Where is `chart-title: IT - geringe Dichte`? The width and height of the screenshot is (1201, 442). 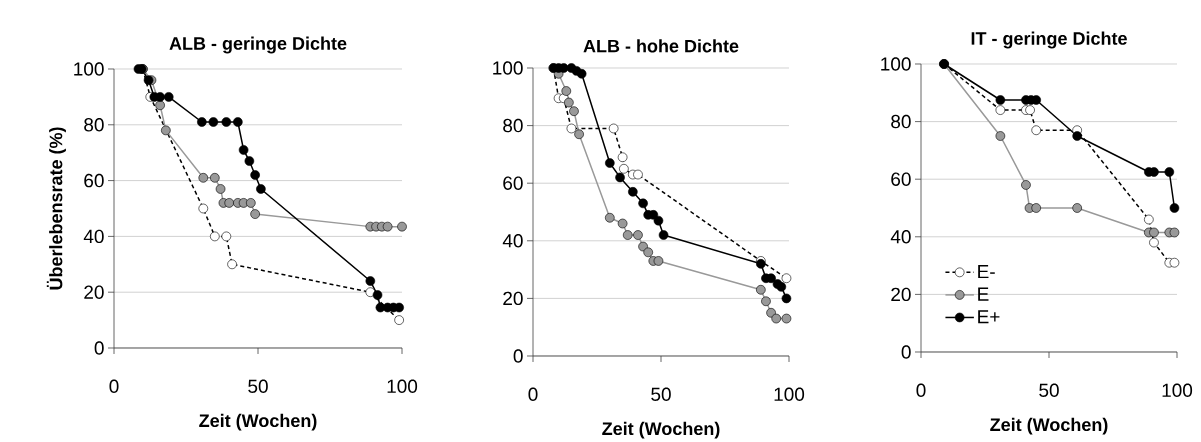
chart-title: IT - geringe Dichte is located at coordinates (1049, 40).